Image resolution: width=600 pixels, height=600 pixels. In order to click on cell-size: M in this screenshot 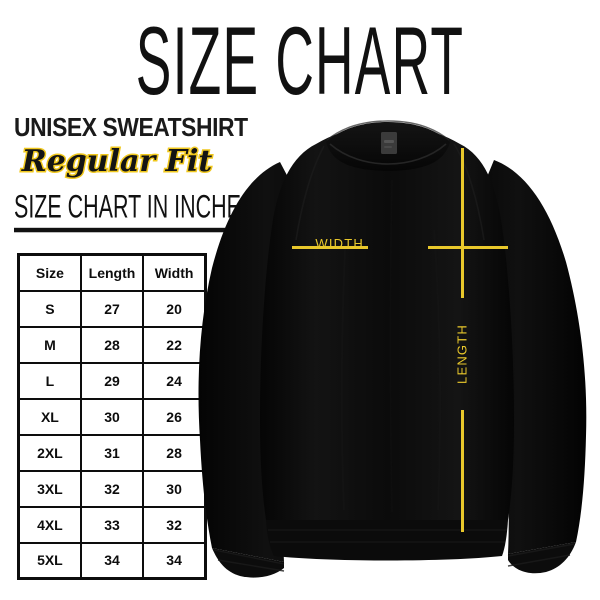, I will do `click(49, 344)`.